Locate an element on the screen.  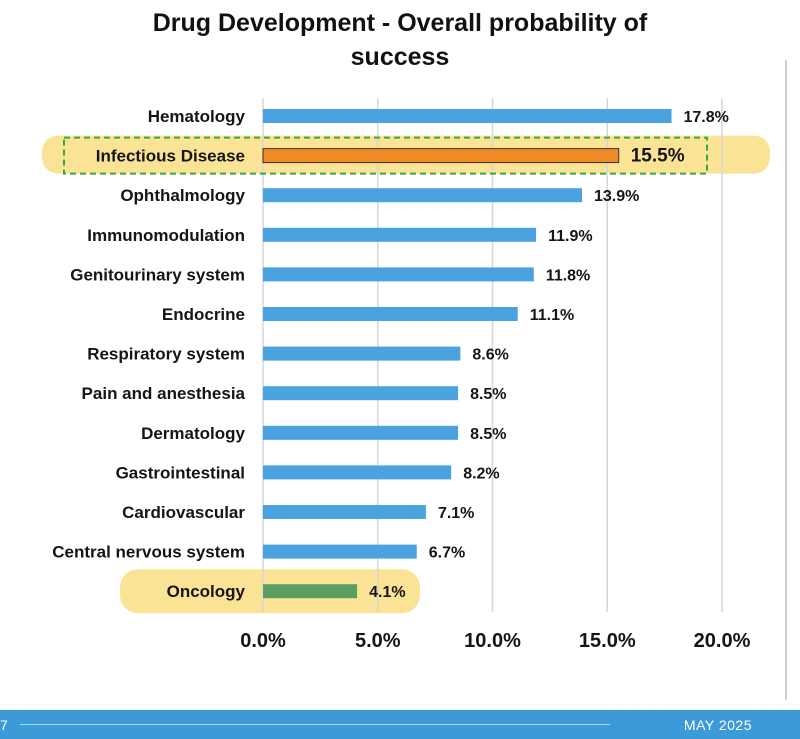
category-label-immunomodulation: Immunomodulation is located at coordinates (166, 235).